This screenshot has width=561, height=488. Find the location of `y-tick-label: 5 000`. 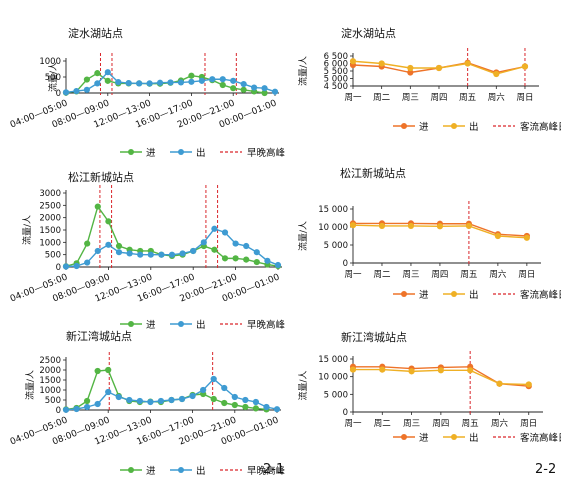

y-tick-label: 5 000 is located at coordinates (336, 246).